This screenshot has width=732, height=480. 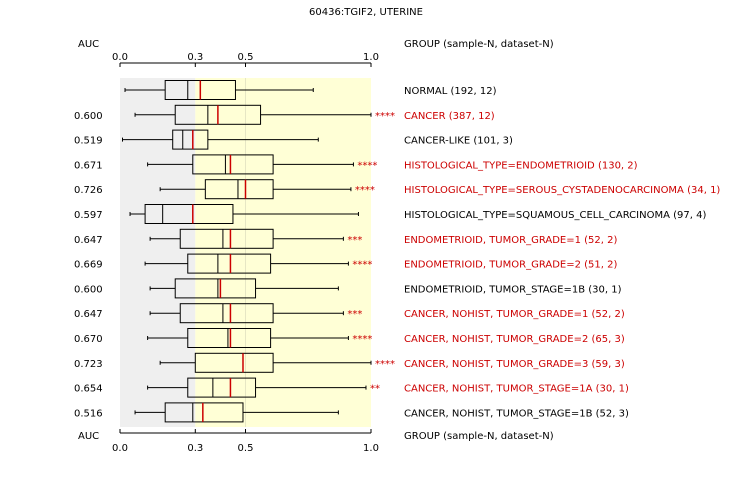 What do you see at coordinates (371, 448) in the screenshot?
I see `bottom-tick-label-3: 1.0` at bounding box center [371, 448].